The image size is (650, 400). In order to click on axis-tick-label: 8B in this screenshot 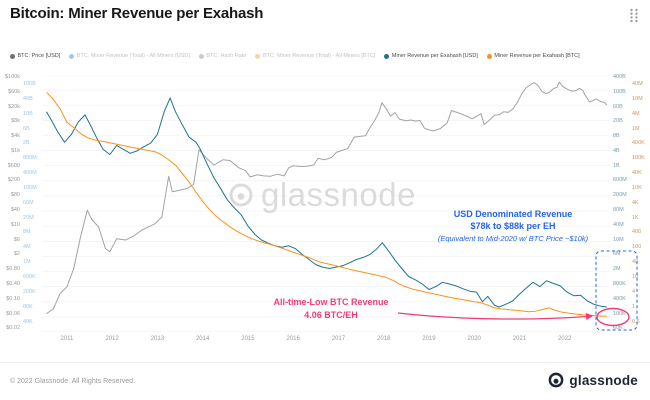, I will do `click(616, 136)`.